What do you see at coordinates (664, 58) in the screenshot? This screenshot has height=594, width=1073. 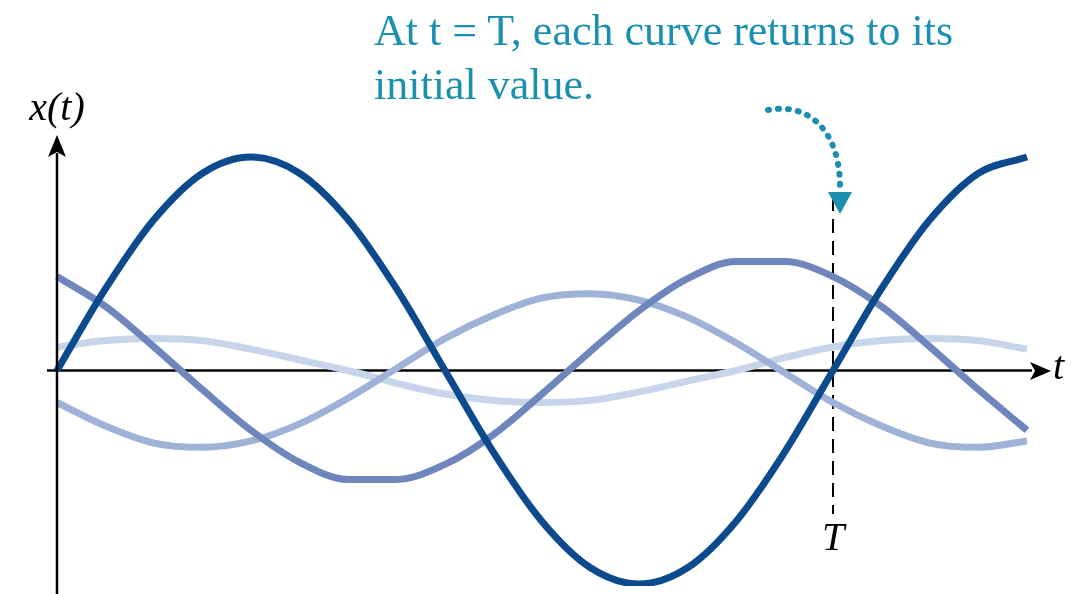 I see `text: At t = T, each curve returns to its initial value.` at bounding box center [664, 58].